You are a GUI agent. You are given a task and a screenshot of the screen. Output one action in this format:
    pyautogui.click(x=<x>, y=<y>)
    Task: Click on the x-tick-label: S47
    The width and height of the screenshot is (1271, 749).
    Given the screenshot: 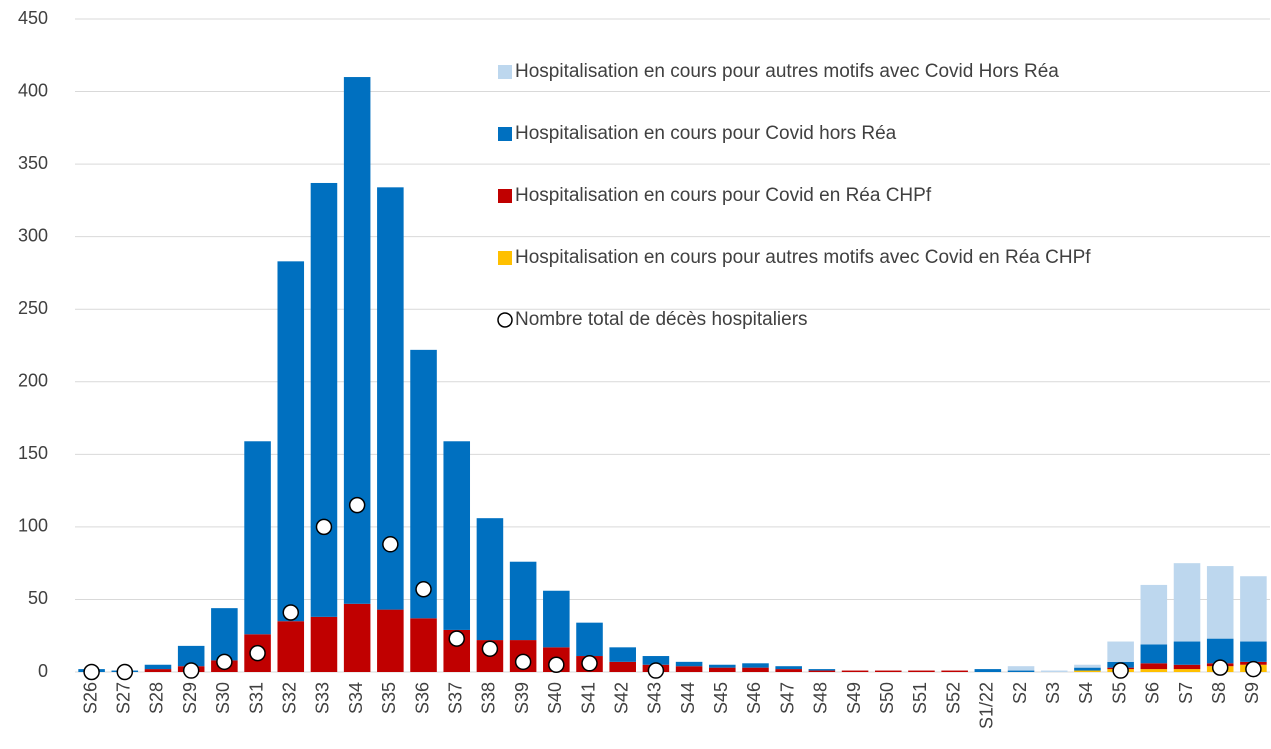 What is the action you would take?
    pyautogui.click(x=787, y=698)
    